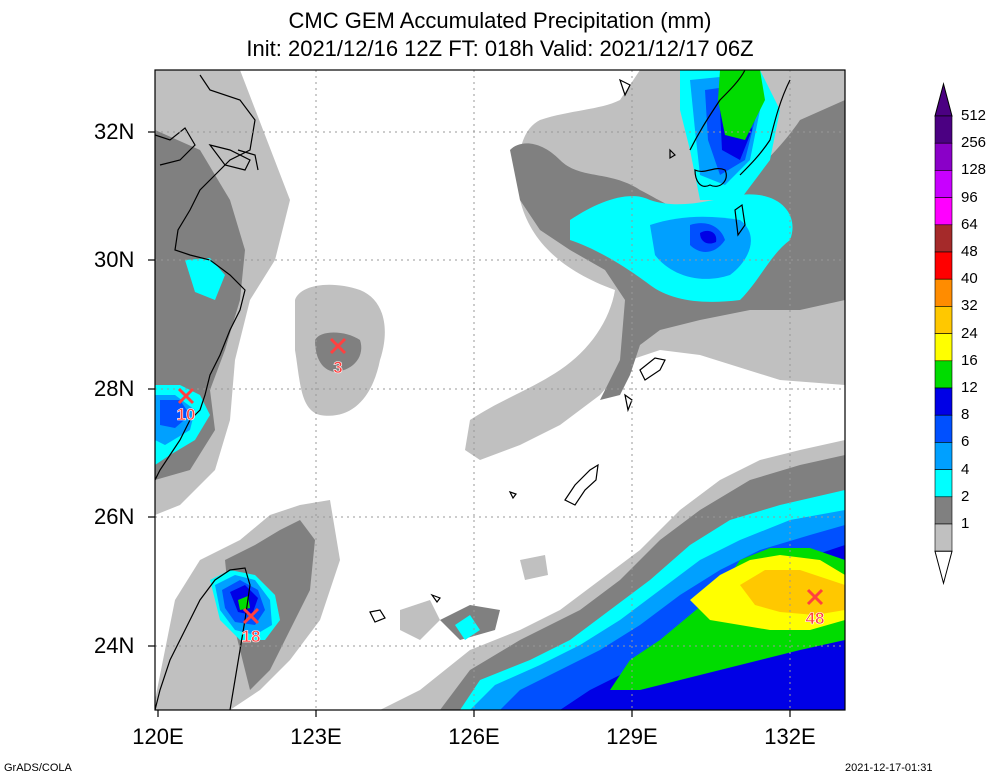 The width and height of the screenshot is (1000, 779). What do you see at coordinates (500, 20) in the screenshot?
I see `map-title: CMC GEM Accumulated Precipitation (mm)` at bounding box center [500, 20].